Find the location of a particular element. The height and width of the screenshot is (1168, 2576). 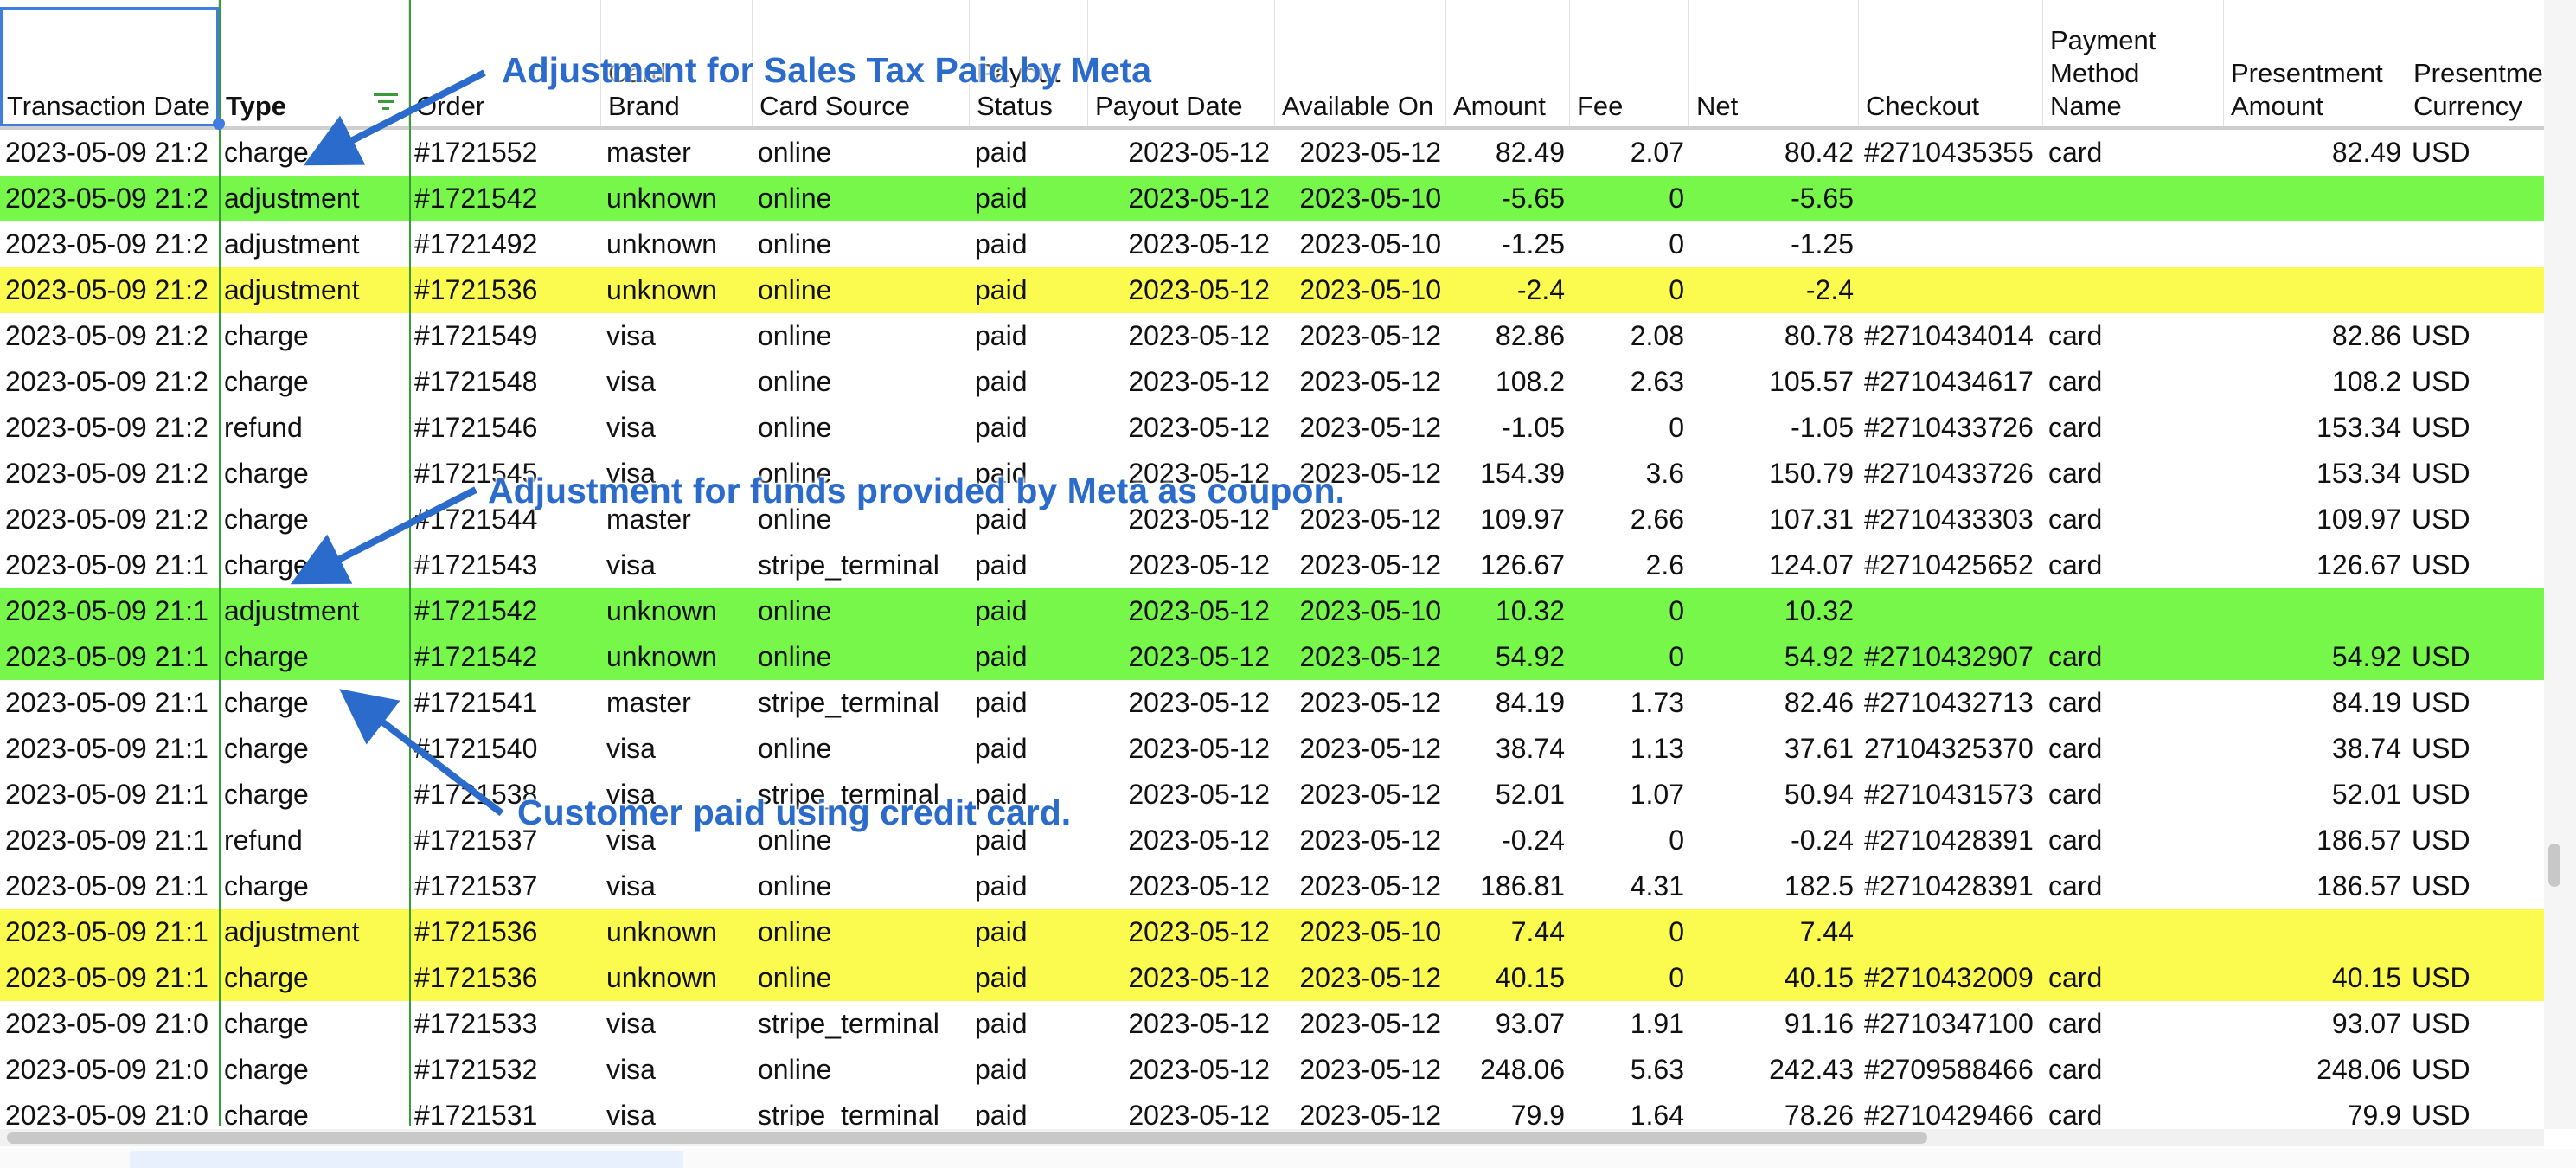

cell: -1.05 is located at coordinates (1533, 427).